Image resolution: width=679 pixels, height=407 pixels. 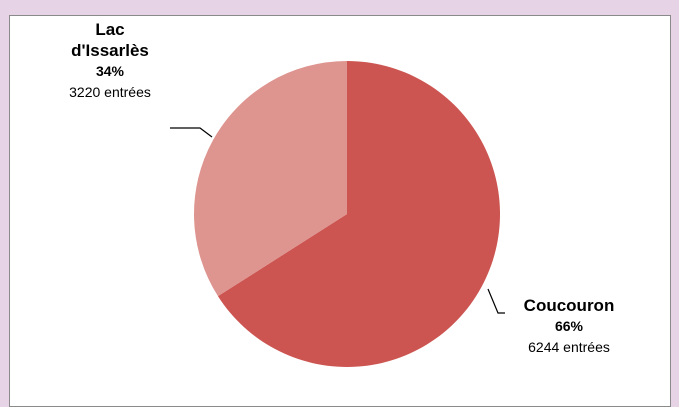 What do you see at coordinates (270, 179) in the screenshot?
I see `pie-slice-lac-d-issarles` at bounding box center [270, 179].